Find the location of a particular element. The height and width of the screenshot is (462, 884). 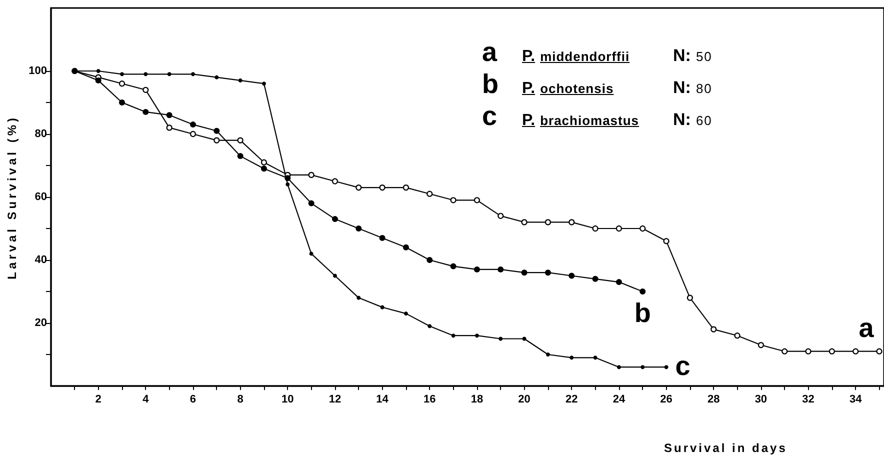

text: c is located at coordinates (490, 116).